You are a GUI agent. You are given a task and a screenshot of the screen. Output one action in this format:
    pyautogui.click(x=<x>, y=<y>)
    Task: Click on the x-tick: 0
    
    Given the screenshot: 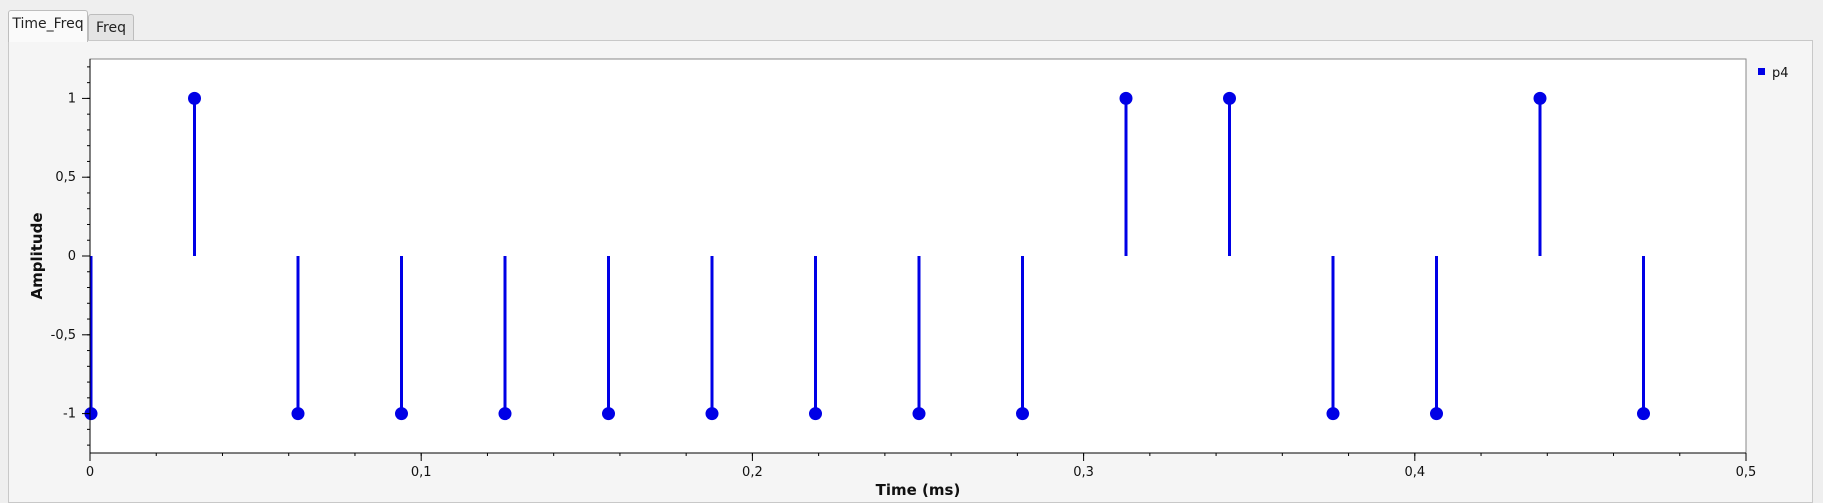 What is the action you would take?
    pyautogui.click(x=90, y=466)
    